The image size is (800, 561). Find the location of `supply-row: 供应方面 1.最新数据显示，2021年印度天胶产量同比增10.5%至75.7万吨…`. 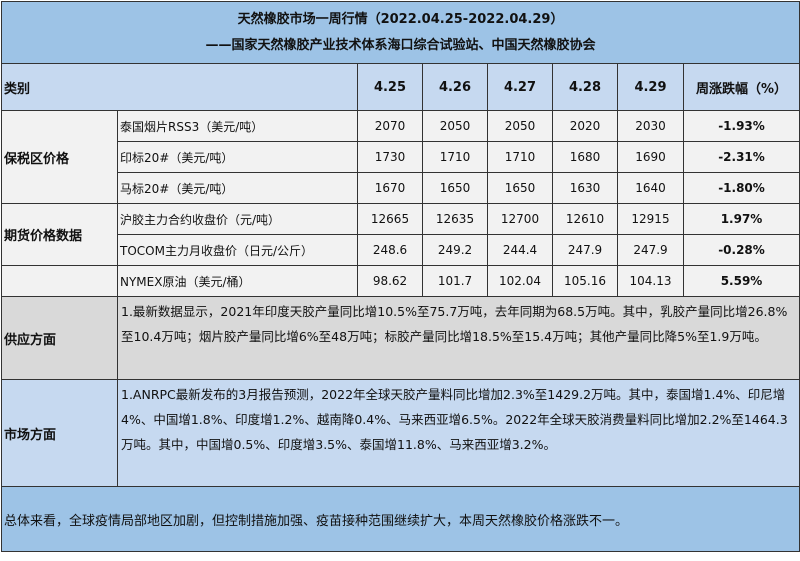

supply-row: 供应方面 1.最新数据显示，2021年印度天胶产量同比增10.5%至75.7万吨… is located at coordinates (400, 338).